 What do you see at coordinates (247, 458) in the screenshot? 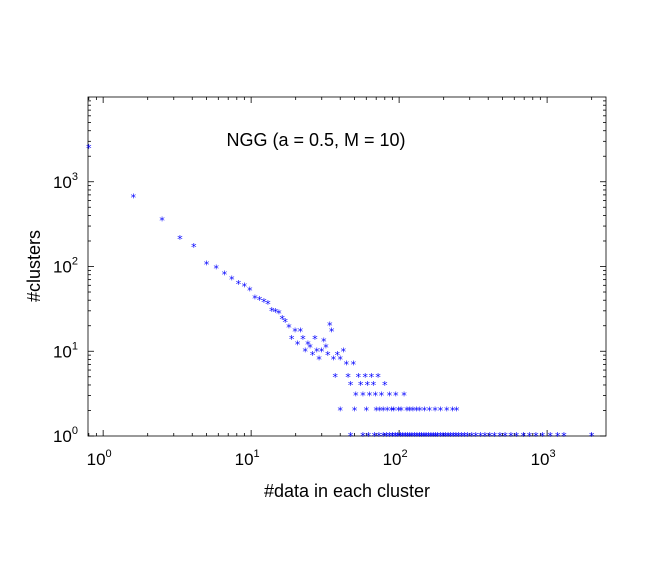
I see `x-tick-label: 10¹` at bounding box center [247, 458].